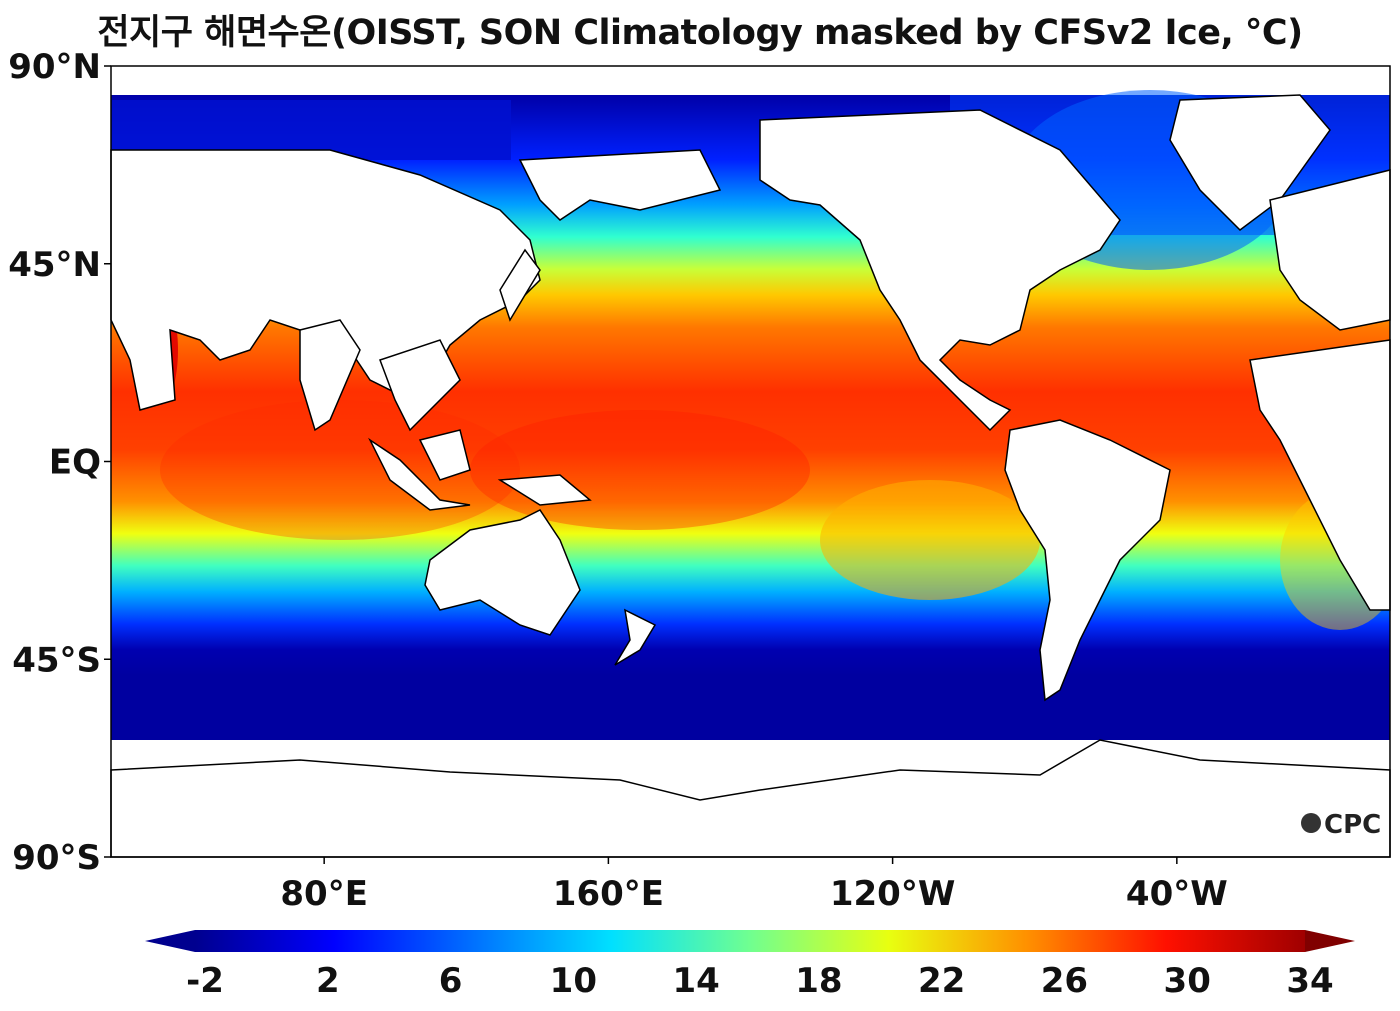 Image resolution: width=1400 pixels, height=1011 pixels. Describe the element at coordinates (56, 660) in the screenshot. I see `lat-tick-label: 45°S` at that location.